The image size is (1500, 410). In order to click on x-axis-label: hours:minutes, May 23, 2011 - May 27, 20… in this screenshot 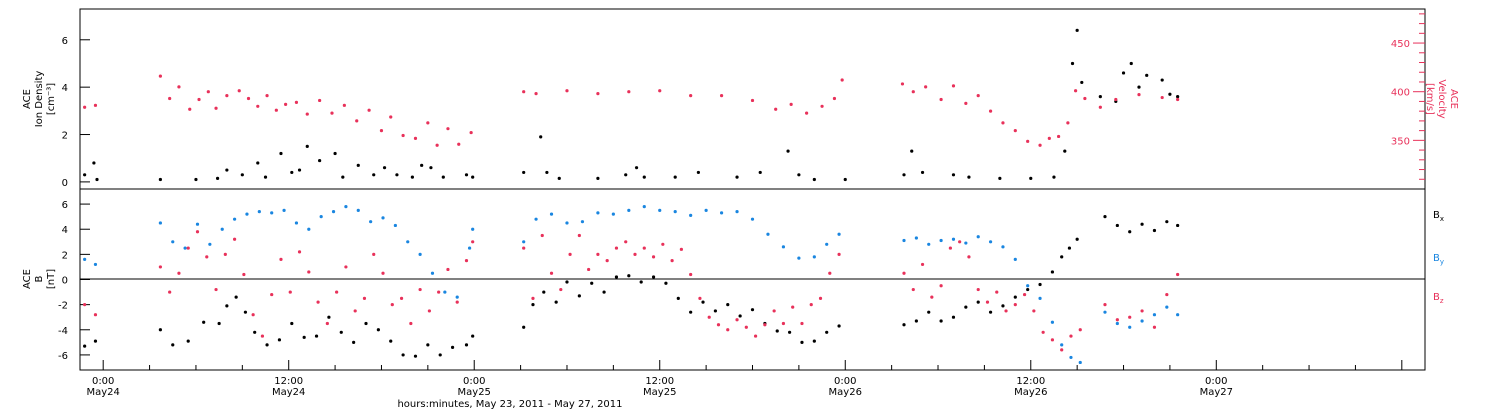, I will do `click(509, 404)`.